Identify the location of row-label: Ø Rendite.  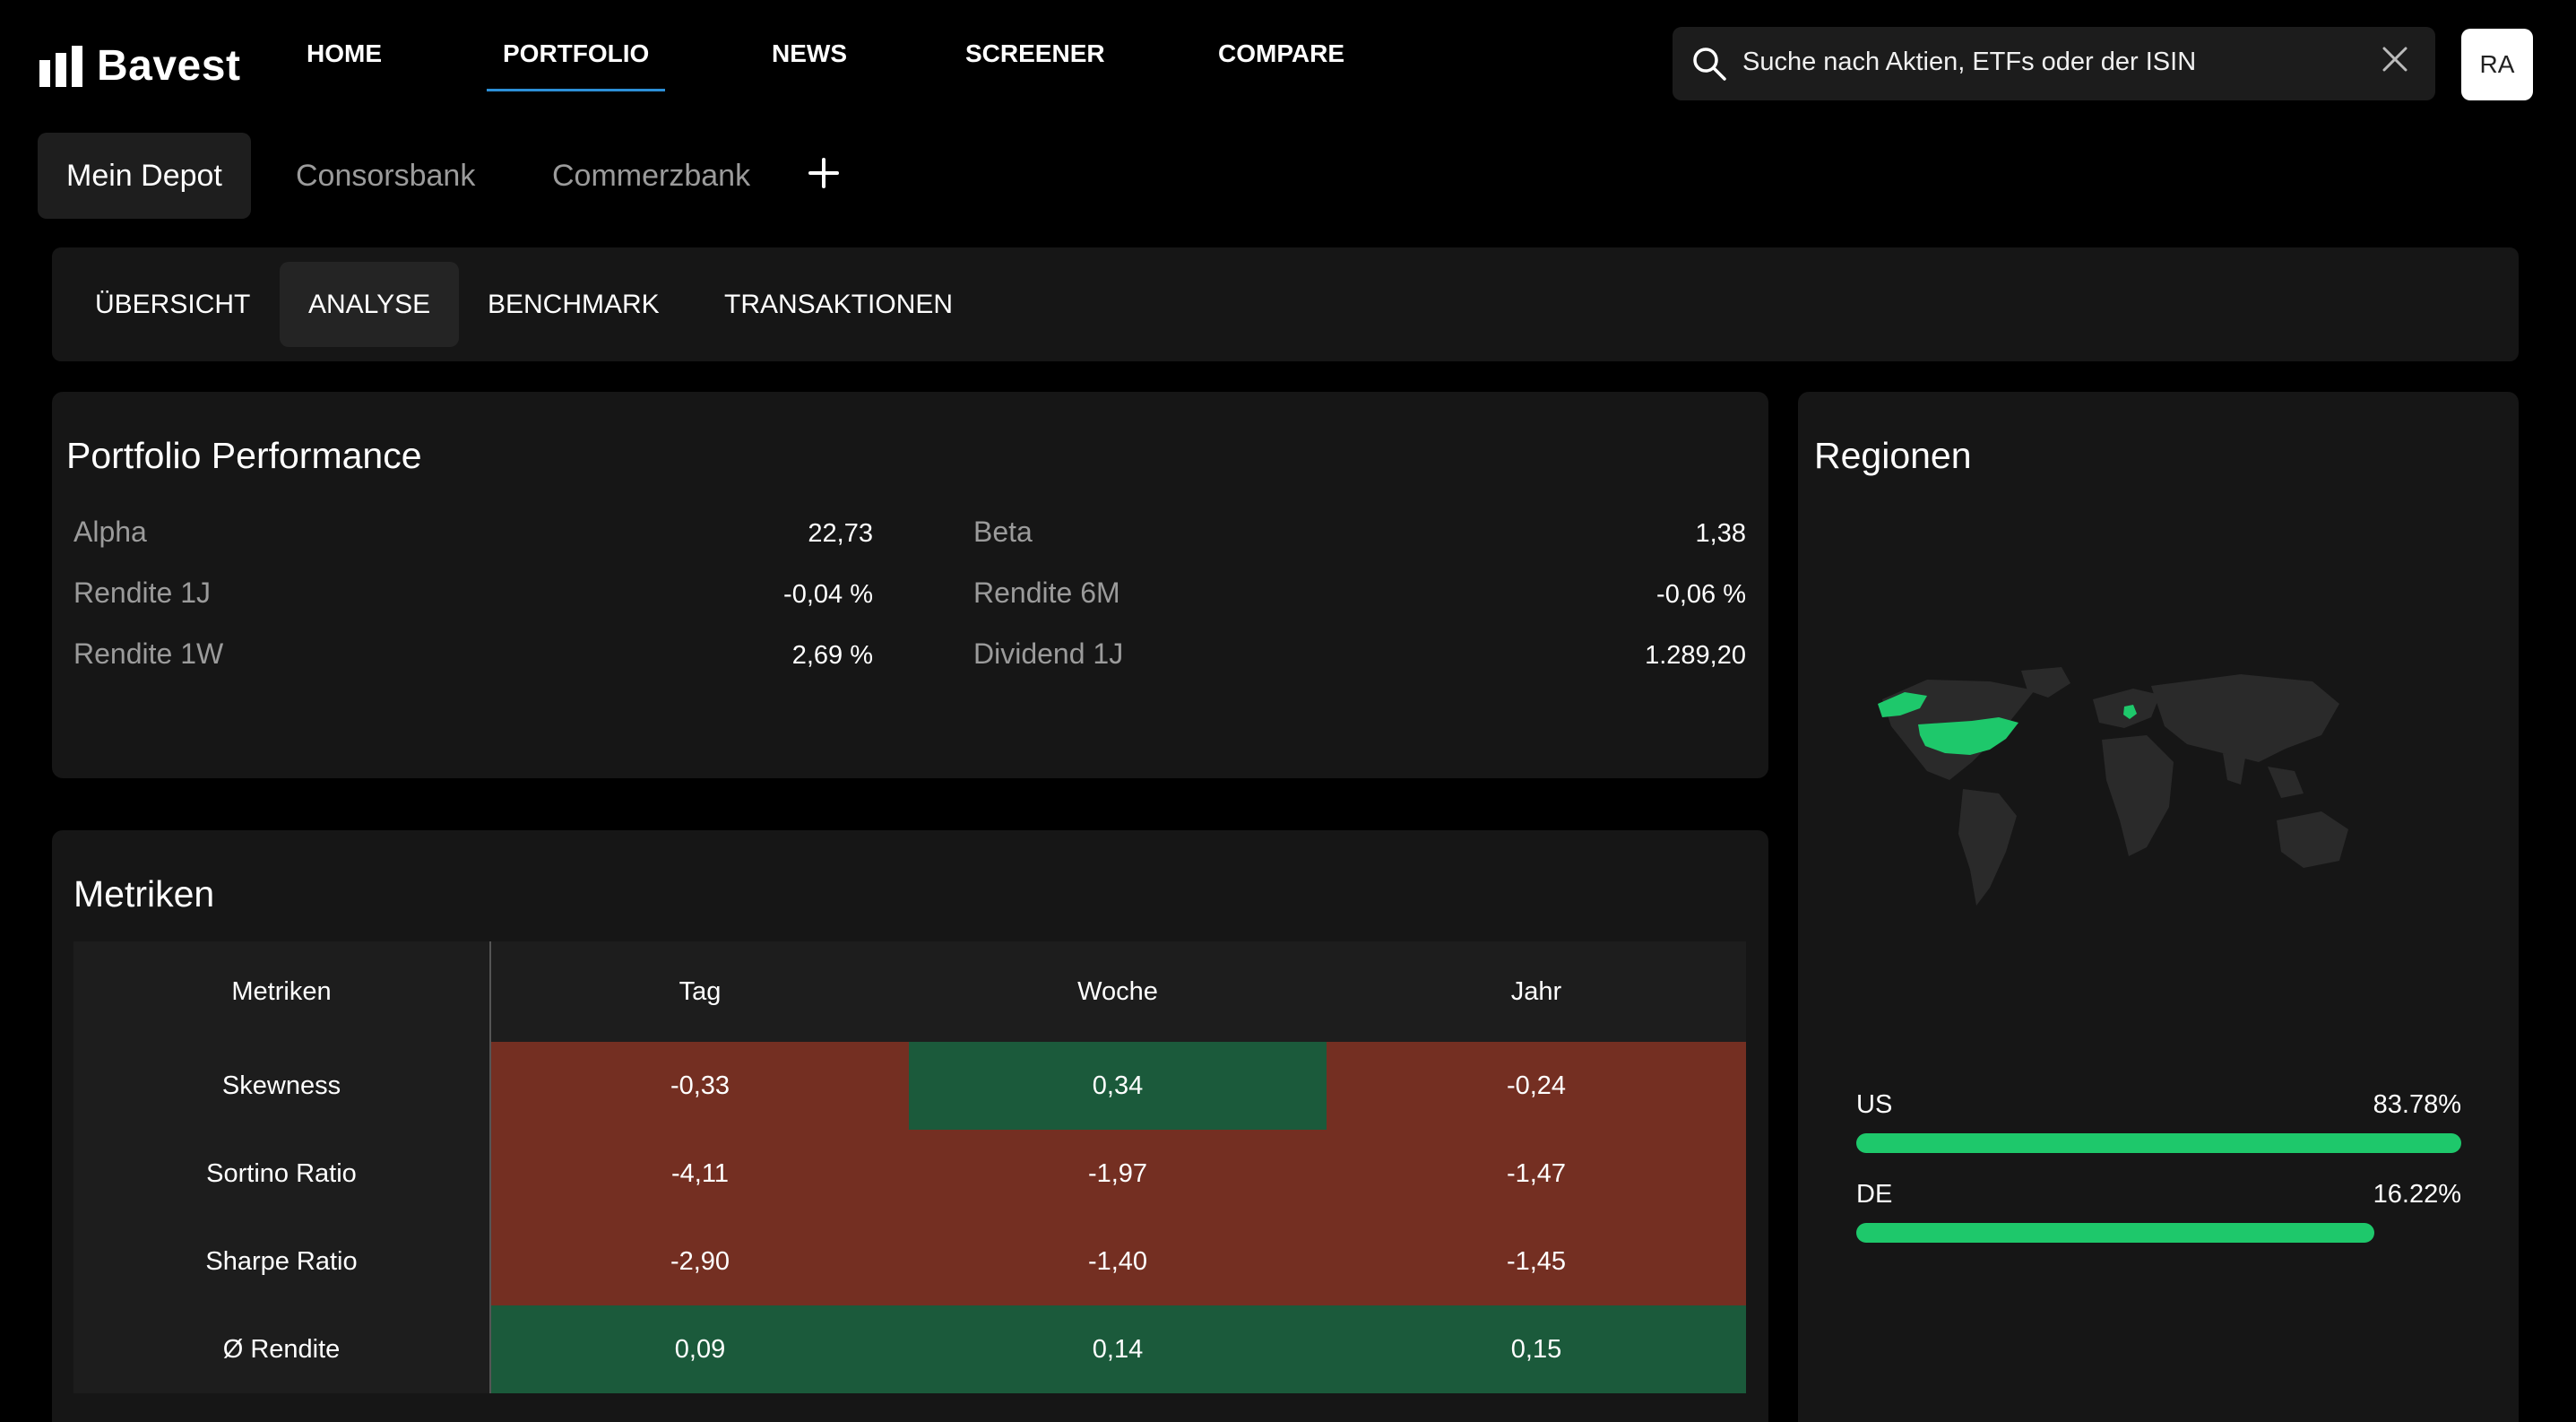
(282, 1349).